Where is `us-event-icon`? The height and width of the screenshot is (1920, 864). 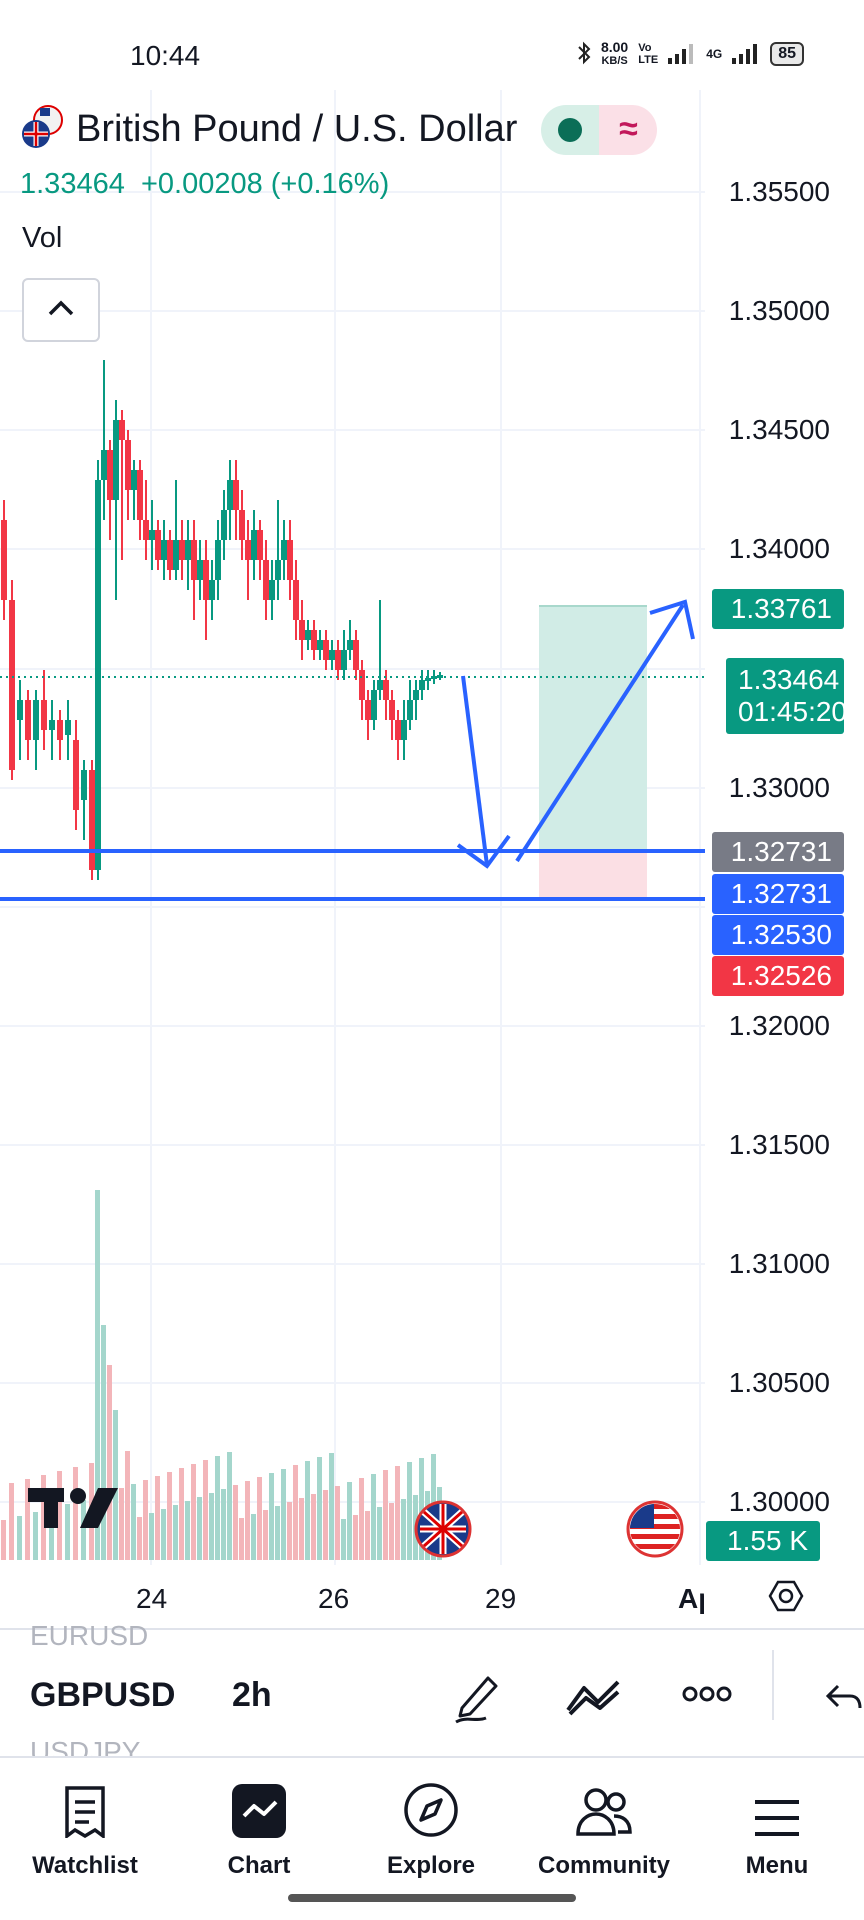 us-event-icon is located at coordinates (655, 1531).